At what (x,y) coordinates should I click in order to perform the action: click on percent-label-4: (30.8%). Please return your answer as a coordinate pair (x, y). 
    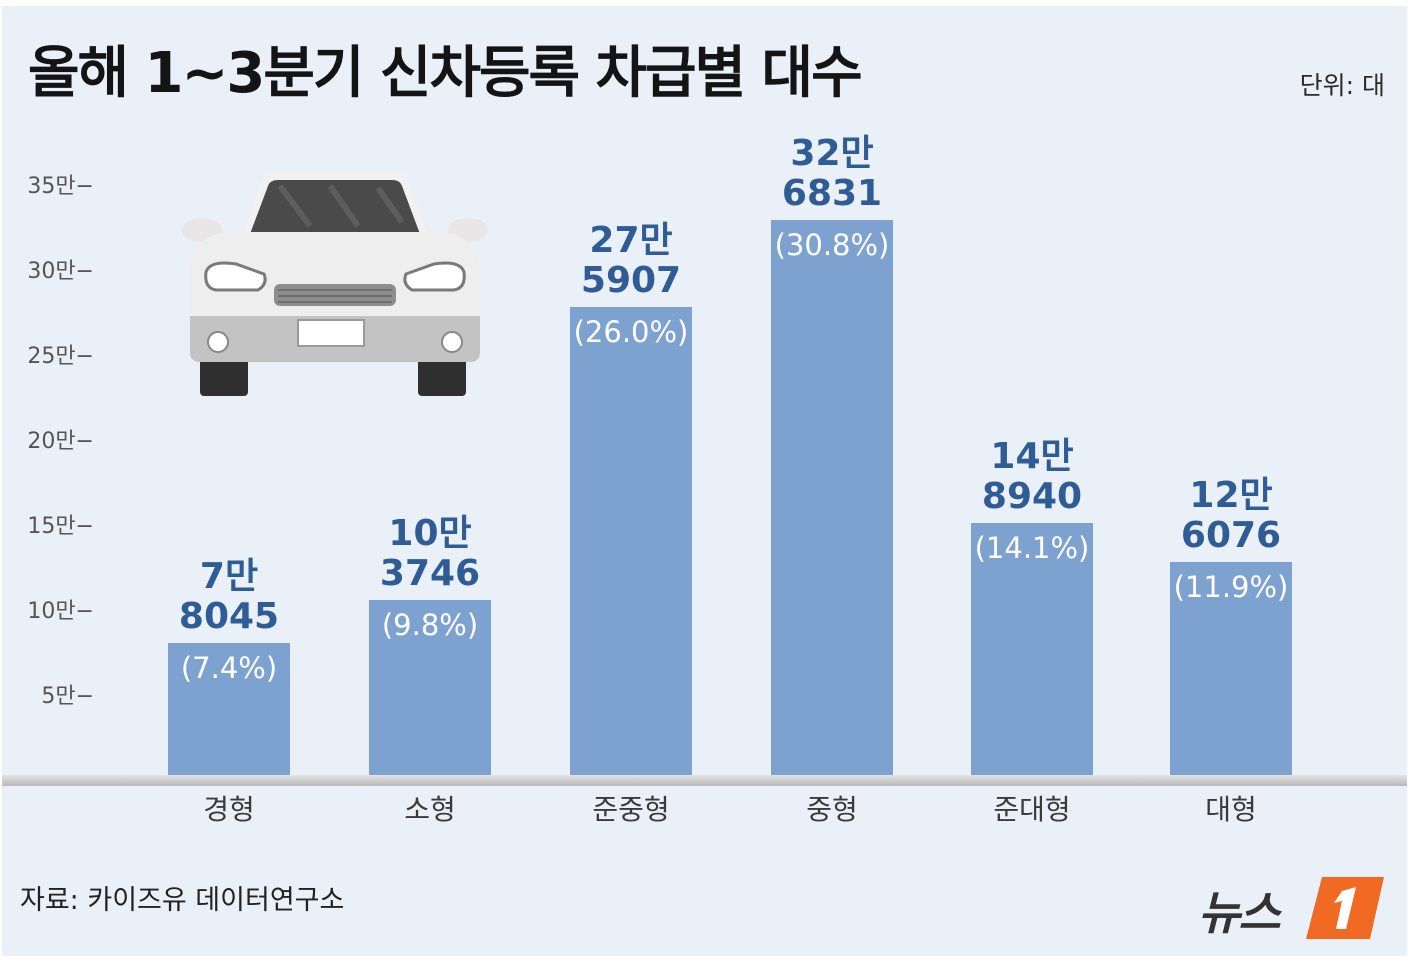
    Looking at the image, I should click on (832, 245).